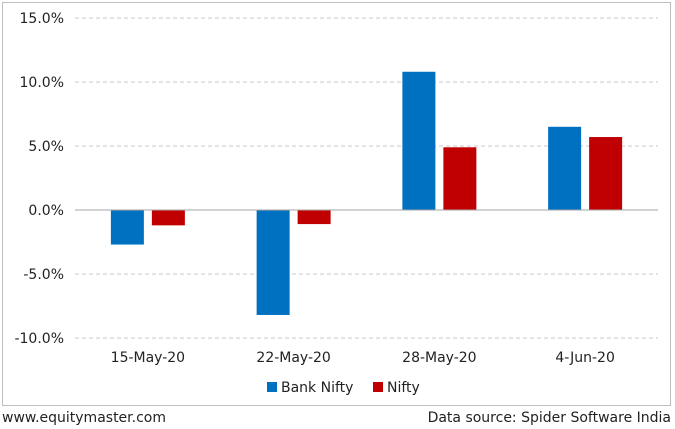 This screenshot has height=429, width=675. I want to click on legend-label: Nifty, so click(403, 388).